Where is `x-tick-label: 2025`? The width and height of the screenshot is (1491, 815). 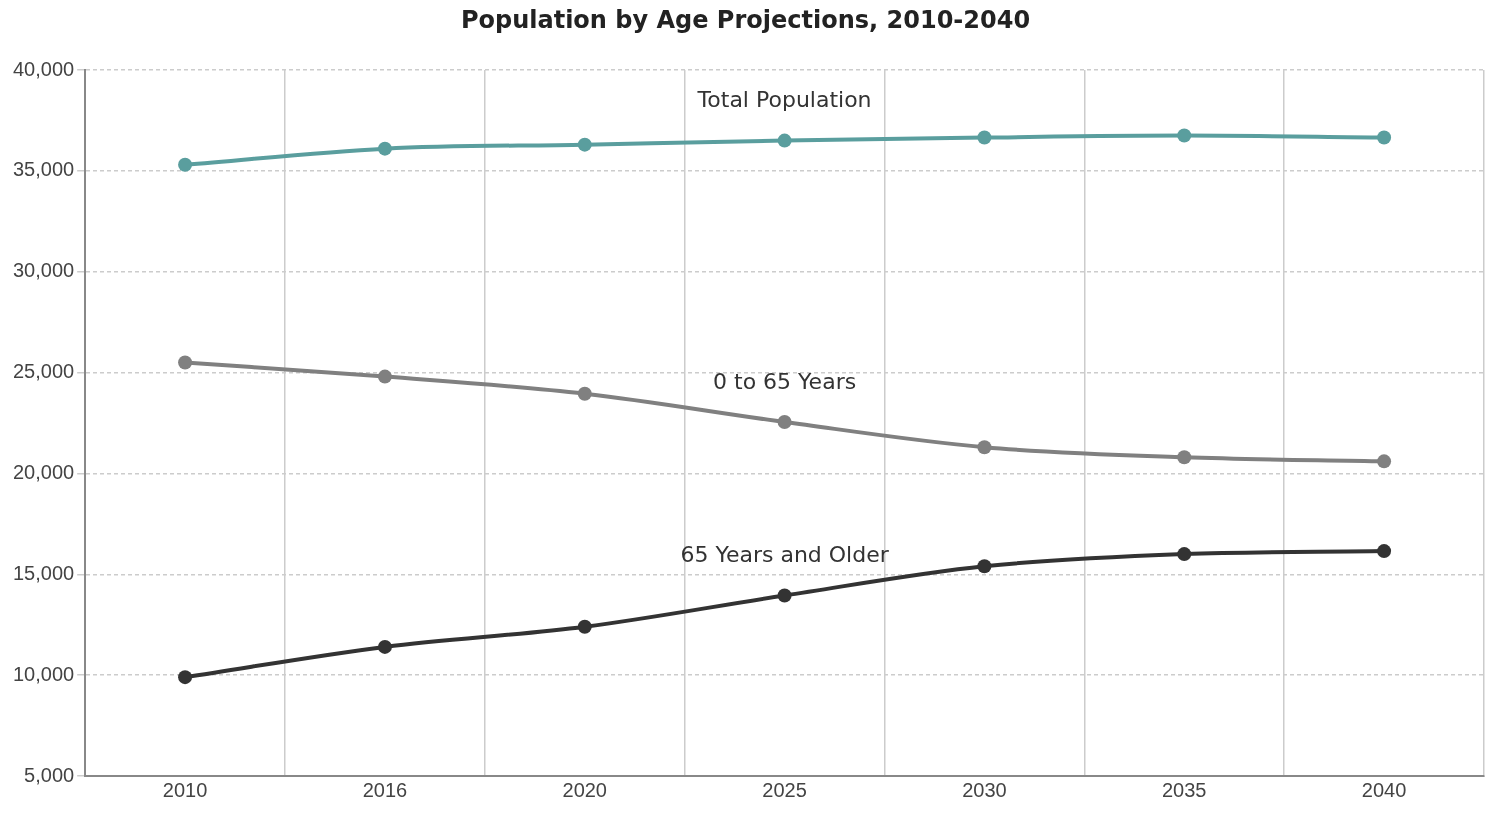
x-tick-label: 2025 is located at coordinates (784, 789).